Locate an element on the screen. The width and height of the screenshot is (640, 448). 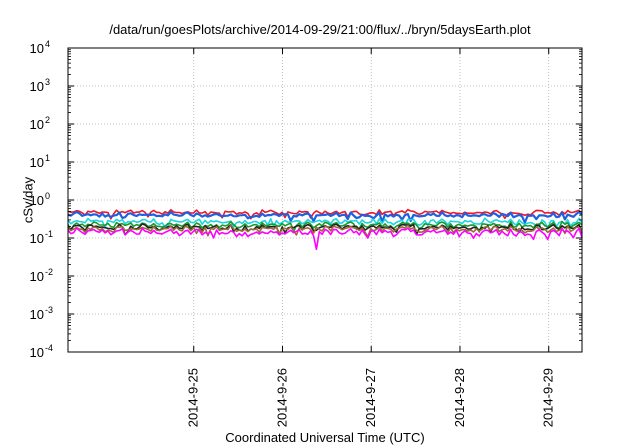
y-tick-label-exponent: 2 is located at coordinates (47, 120).